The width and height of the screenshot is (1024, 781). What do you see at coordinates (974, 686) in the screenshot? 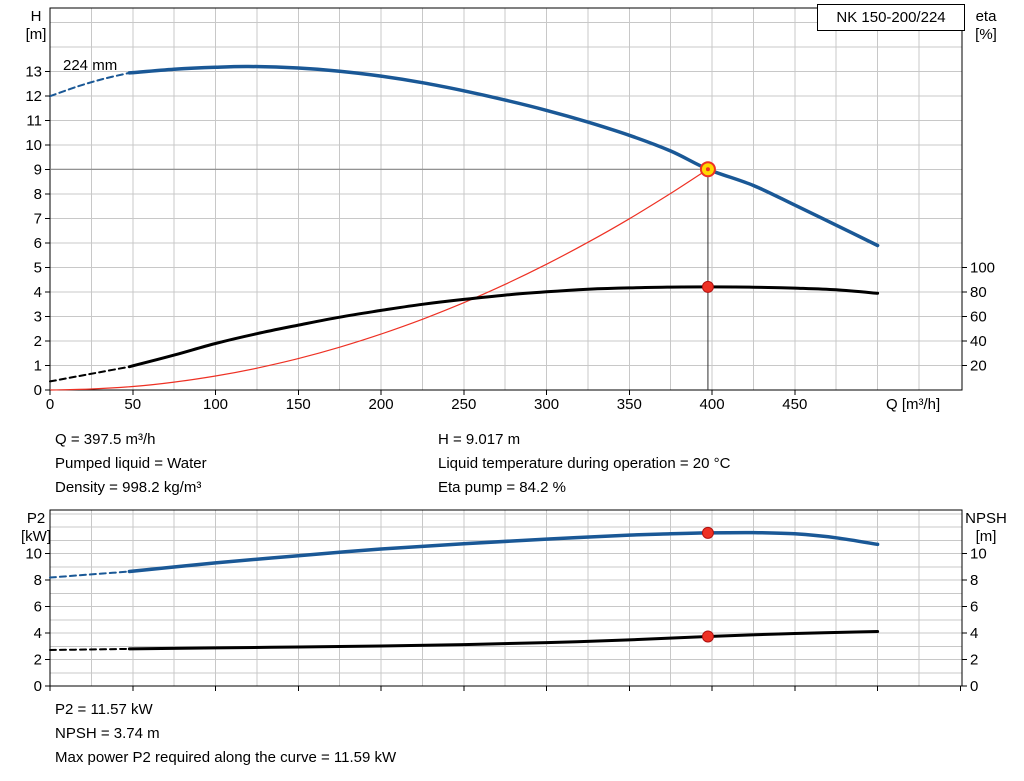
I see `y-right-tick-label: 0` at bounding box center [974, 686].